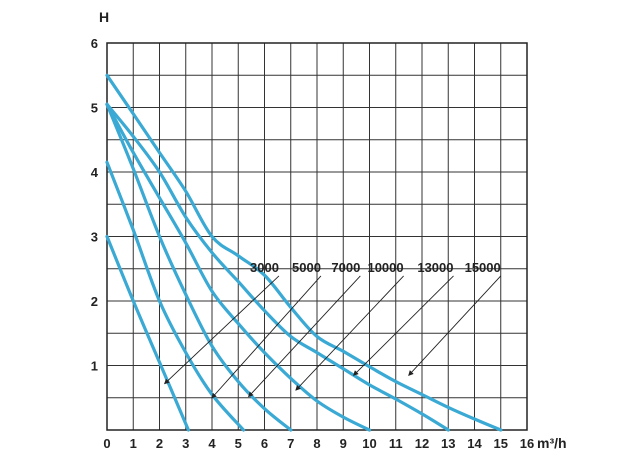  What do you see at coordinates (422, 443) in the screenshot?
I see `x-tick-label: 12` at bounding box center [422, 443].